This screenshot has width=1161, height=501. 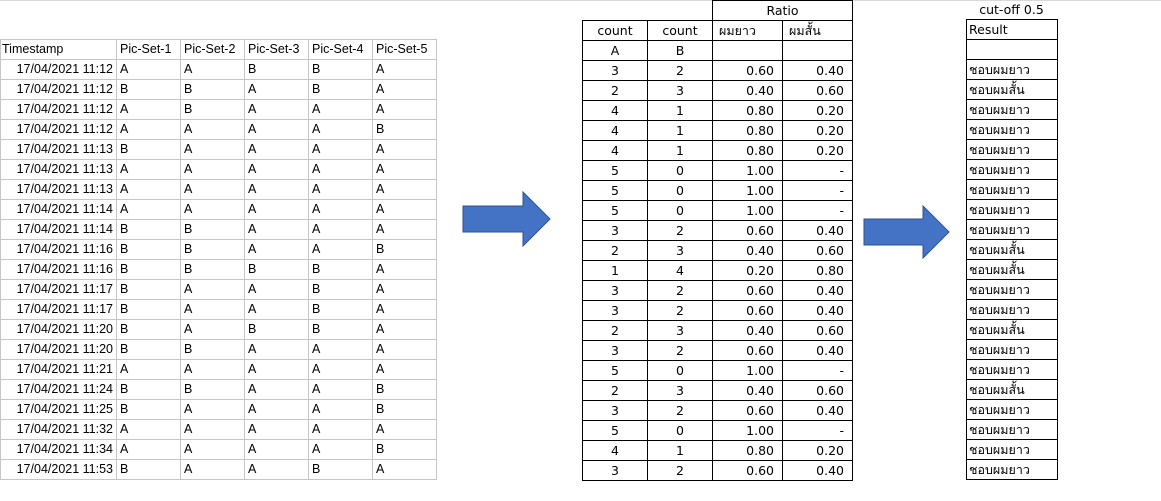 I want to click on subheader-a: A, so click(x=615, y=50).